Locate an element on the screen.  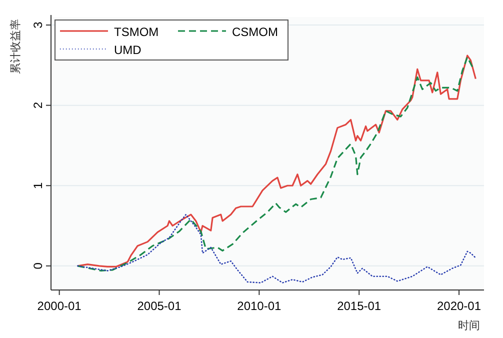
legend-label: CSMOM is located at coordinates (255, 32).